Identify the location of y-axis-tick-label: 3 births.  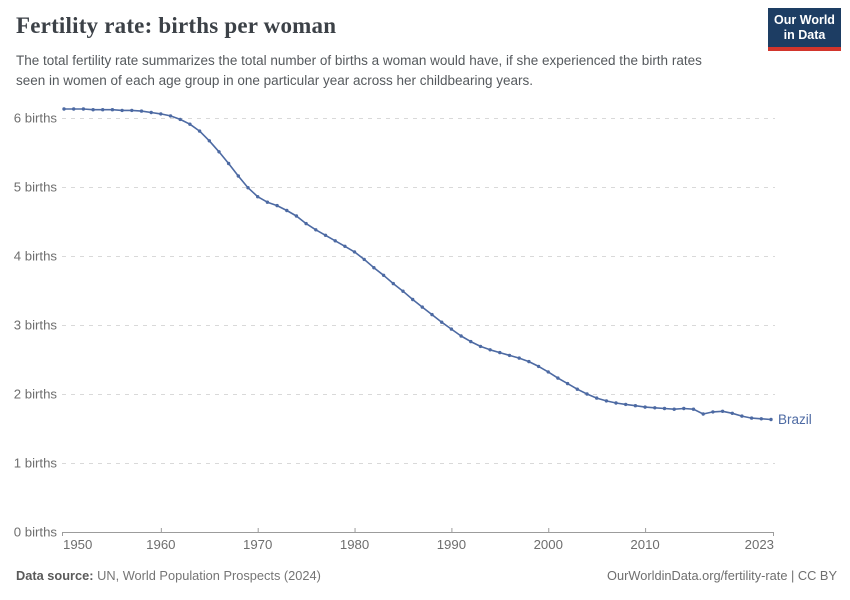
(36, 325).